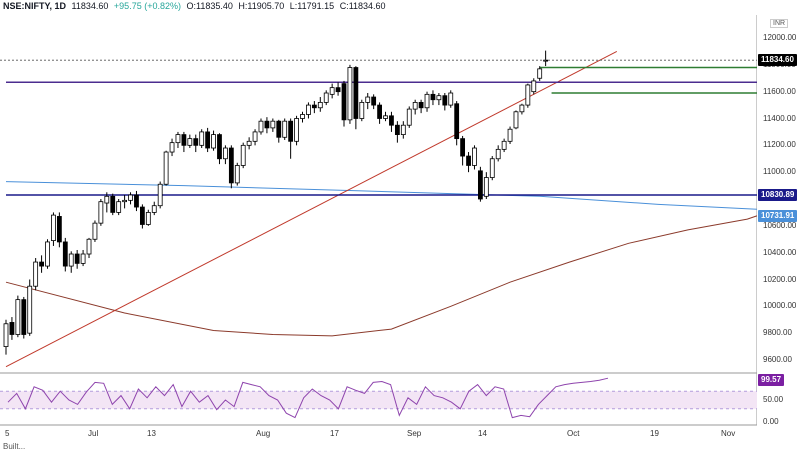  What do you see at coordinates (151, 433) in the screenshot?
I see `time-tick: 13` at bounding box center [151, 433].